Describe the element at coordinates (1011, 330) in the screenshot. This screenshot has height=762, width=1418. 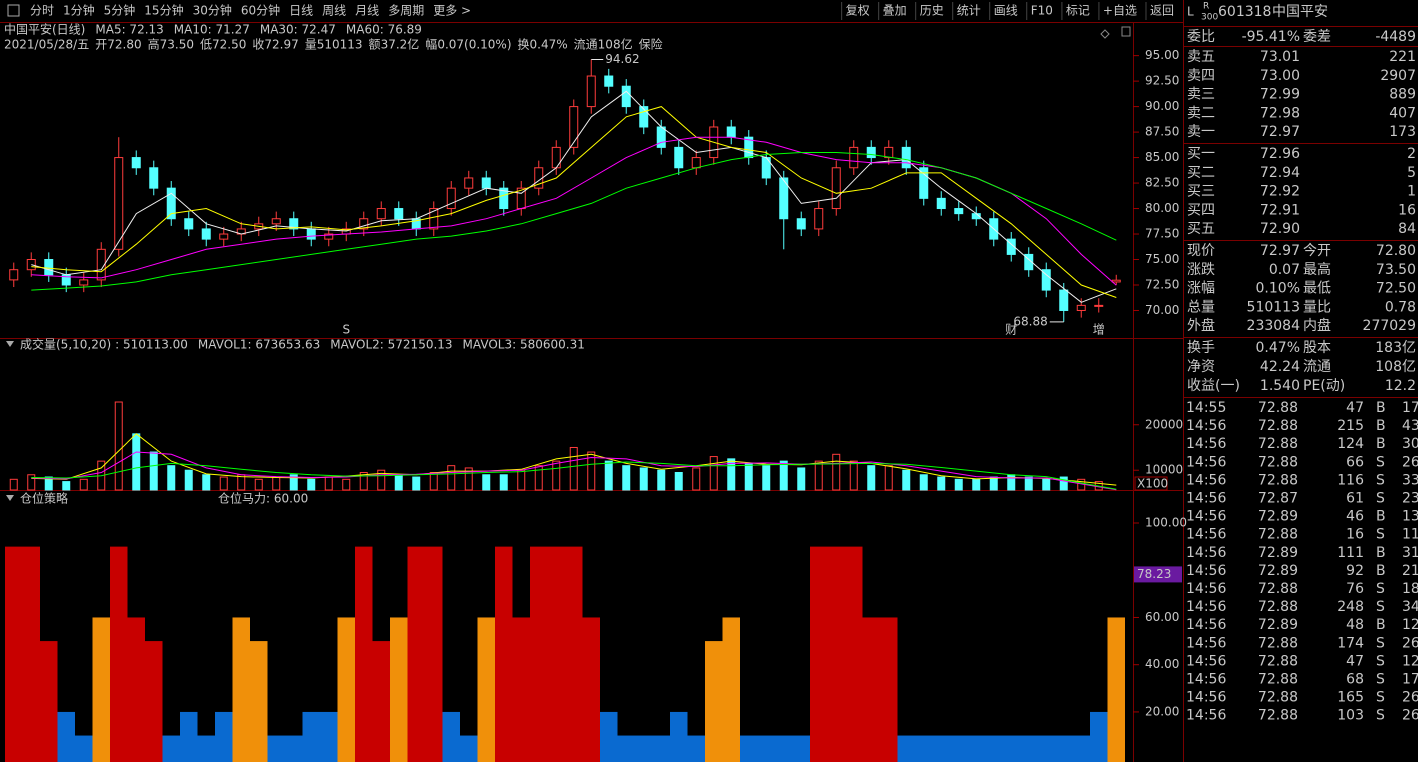
I see `signal-marker: 财` at that location.